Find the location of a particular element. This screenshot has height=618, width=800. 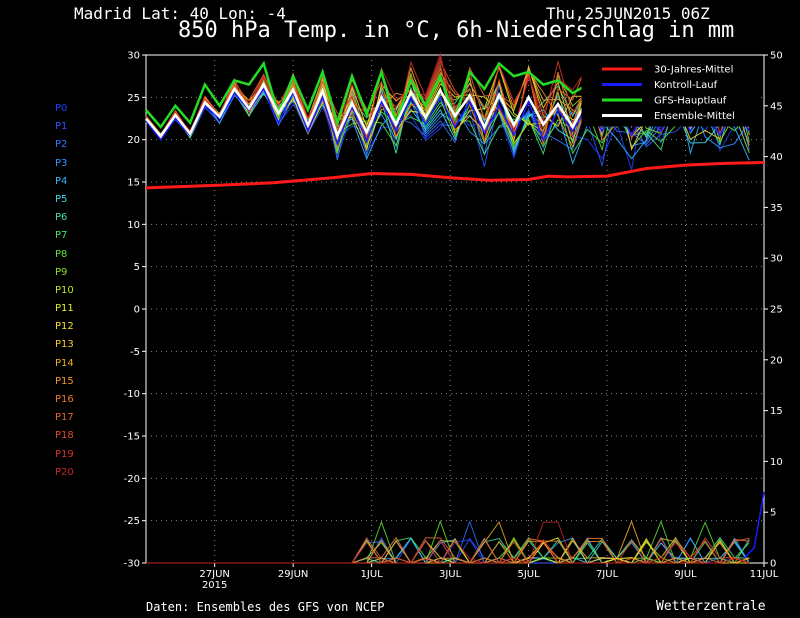

y-left-tick-label: 25 is located at coordinates (133, 98).